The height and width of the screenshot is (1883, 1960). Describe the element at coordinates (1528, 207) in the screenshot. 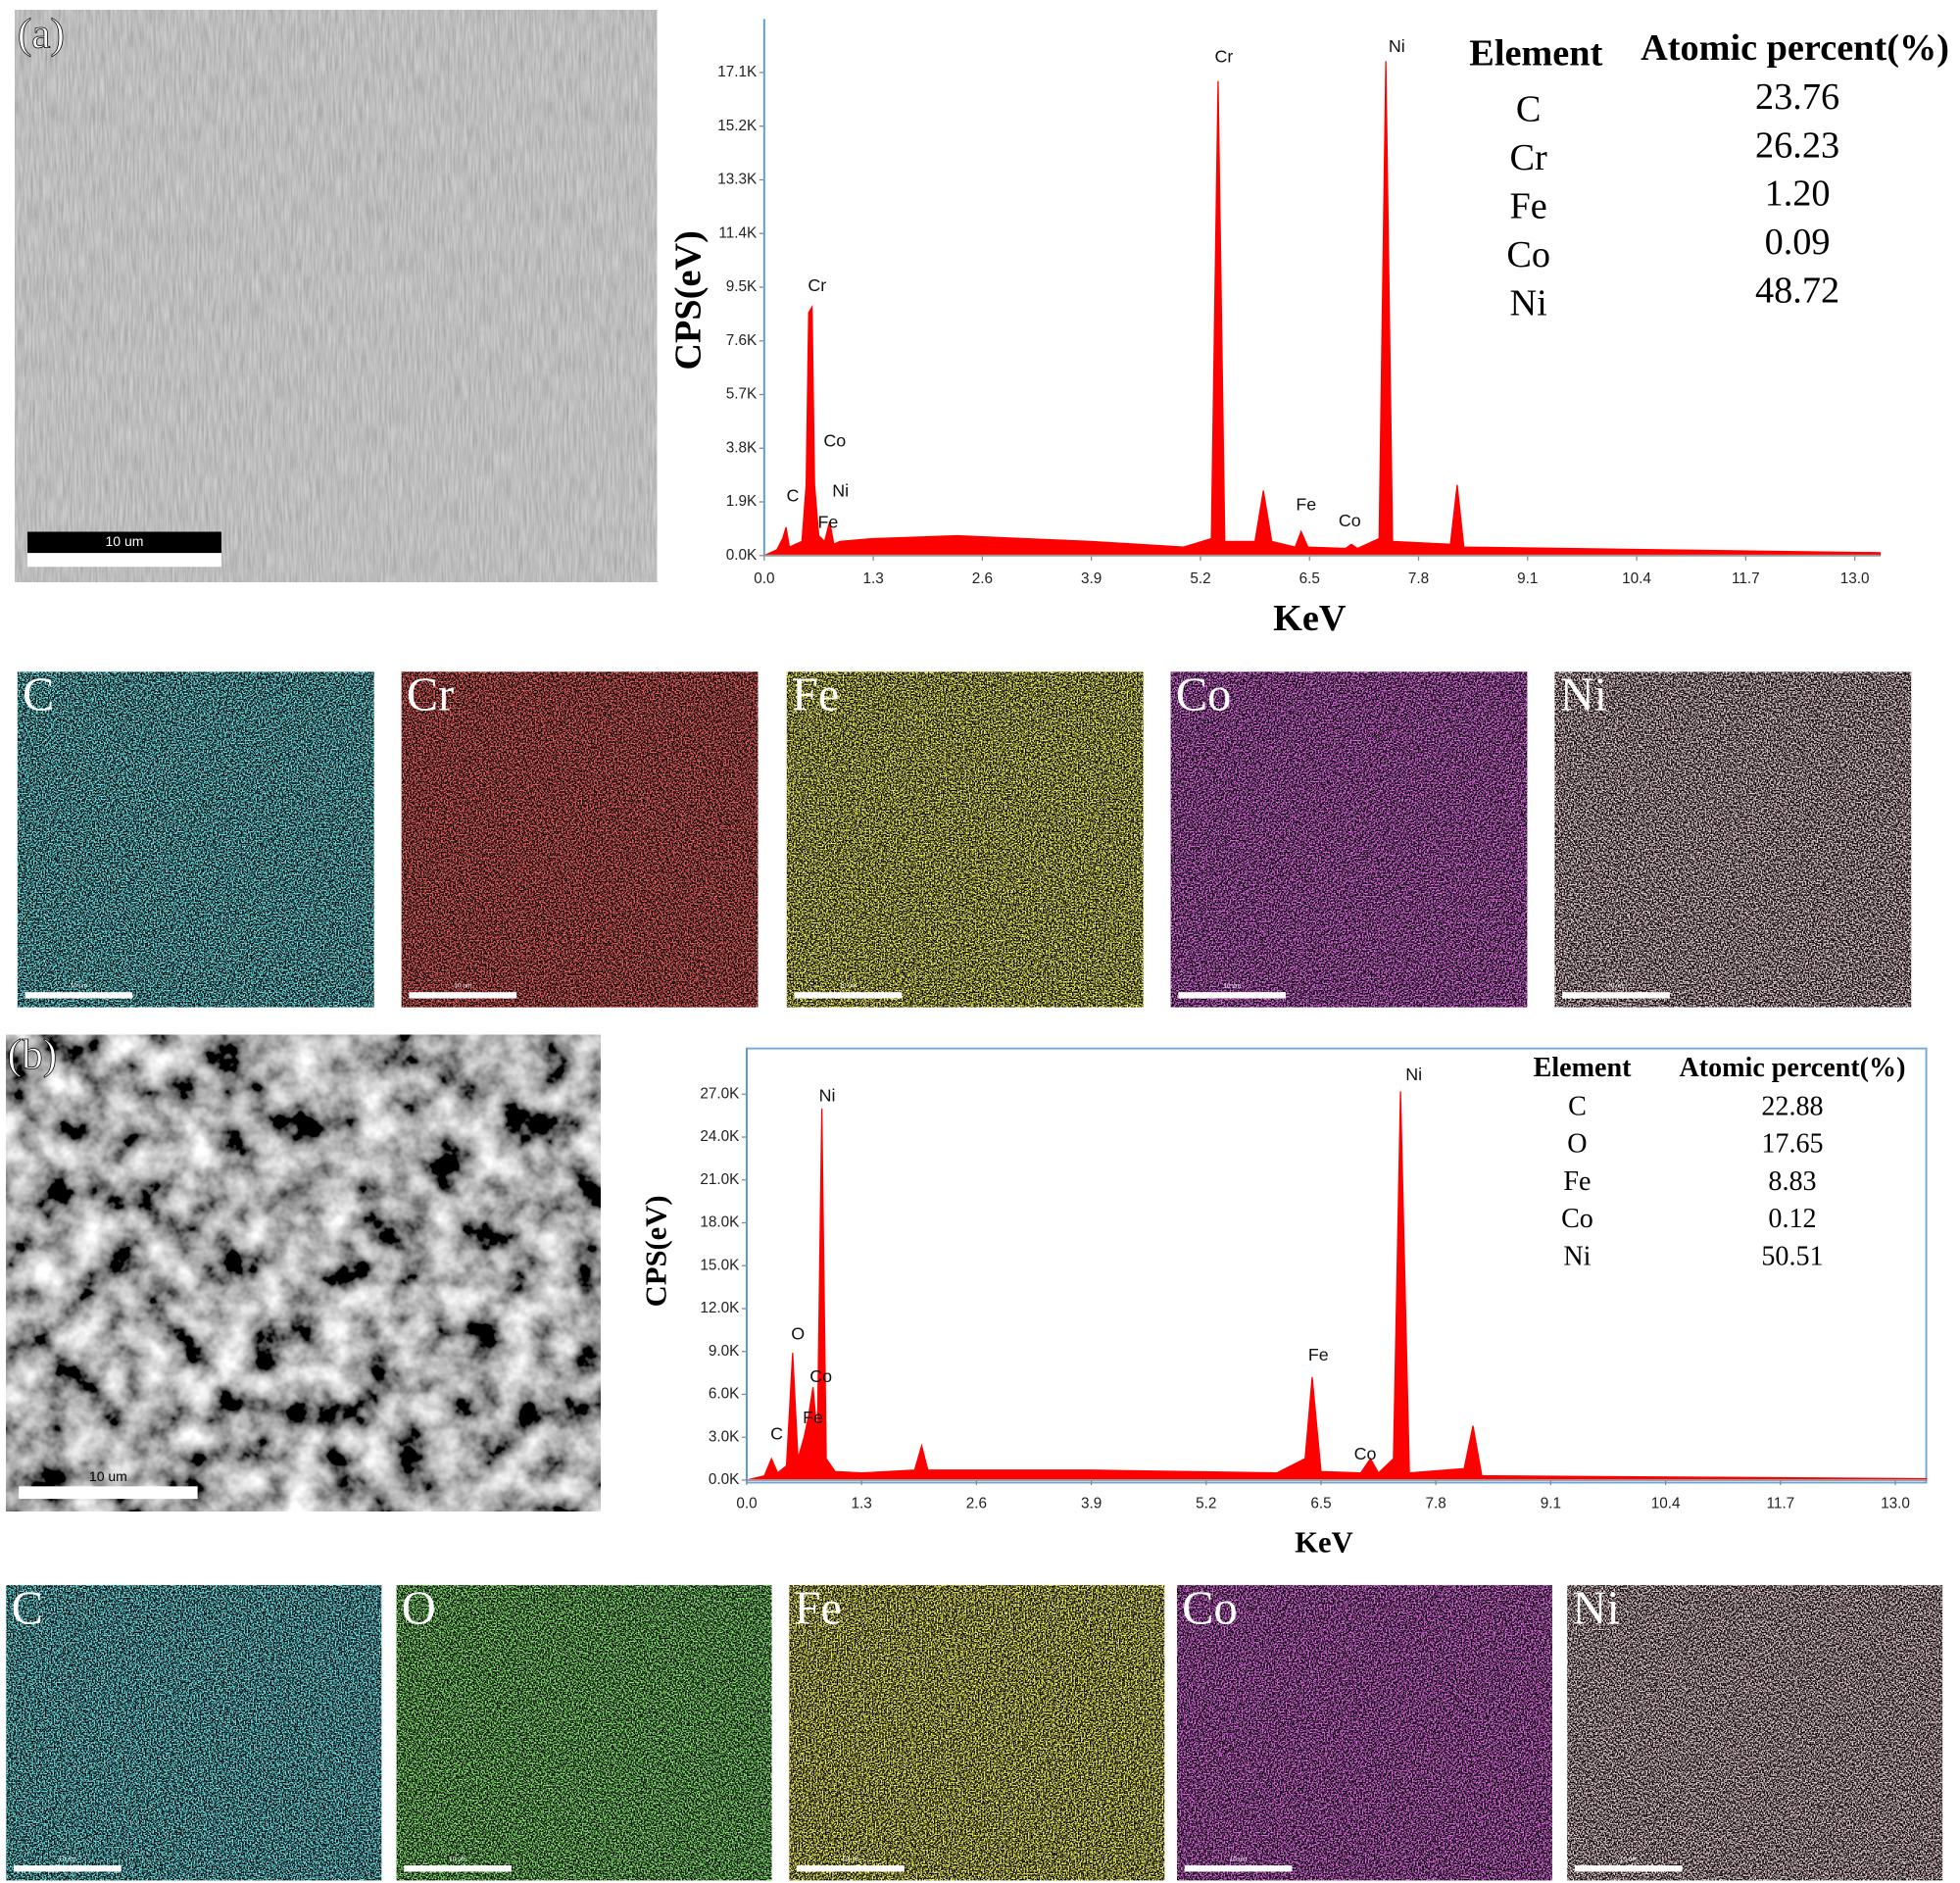

I see `table-cell: Fe` at that location.